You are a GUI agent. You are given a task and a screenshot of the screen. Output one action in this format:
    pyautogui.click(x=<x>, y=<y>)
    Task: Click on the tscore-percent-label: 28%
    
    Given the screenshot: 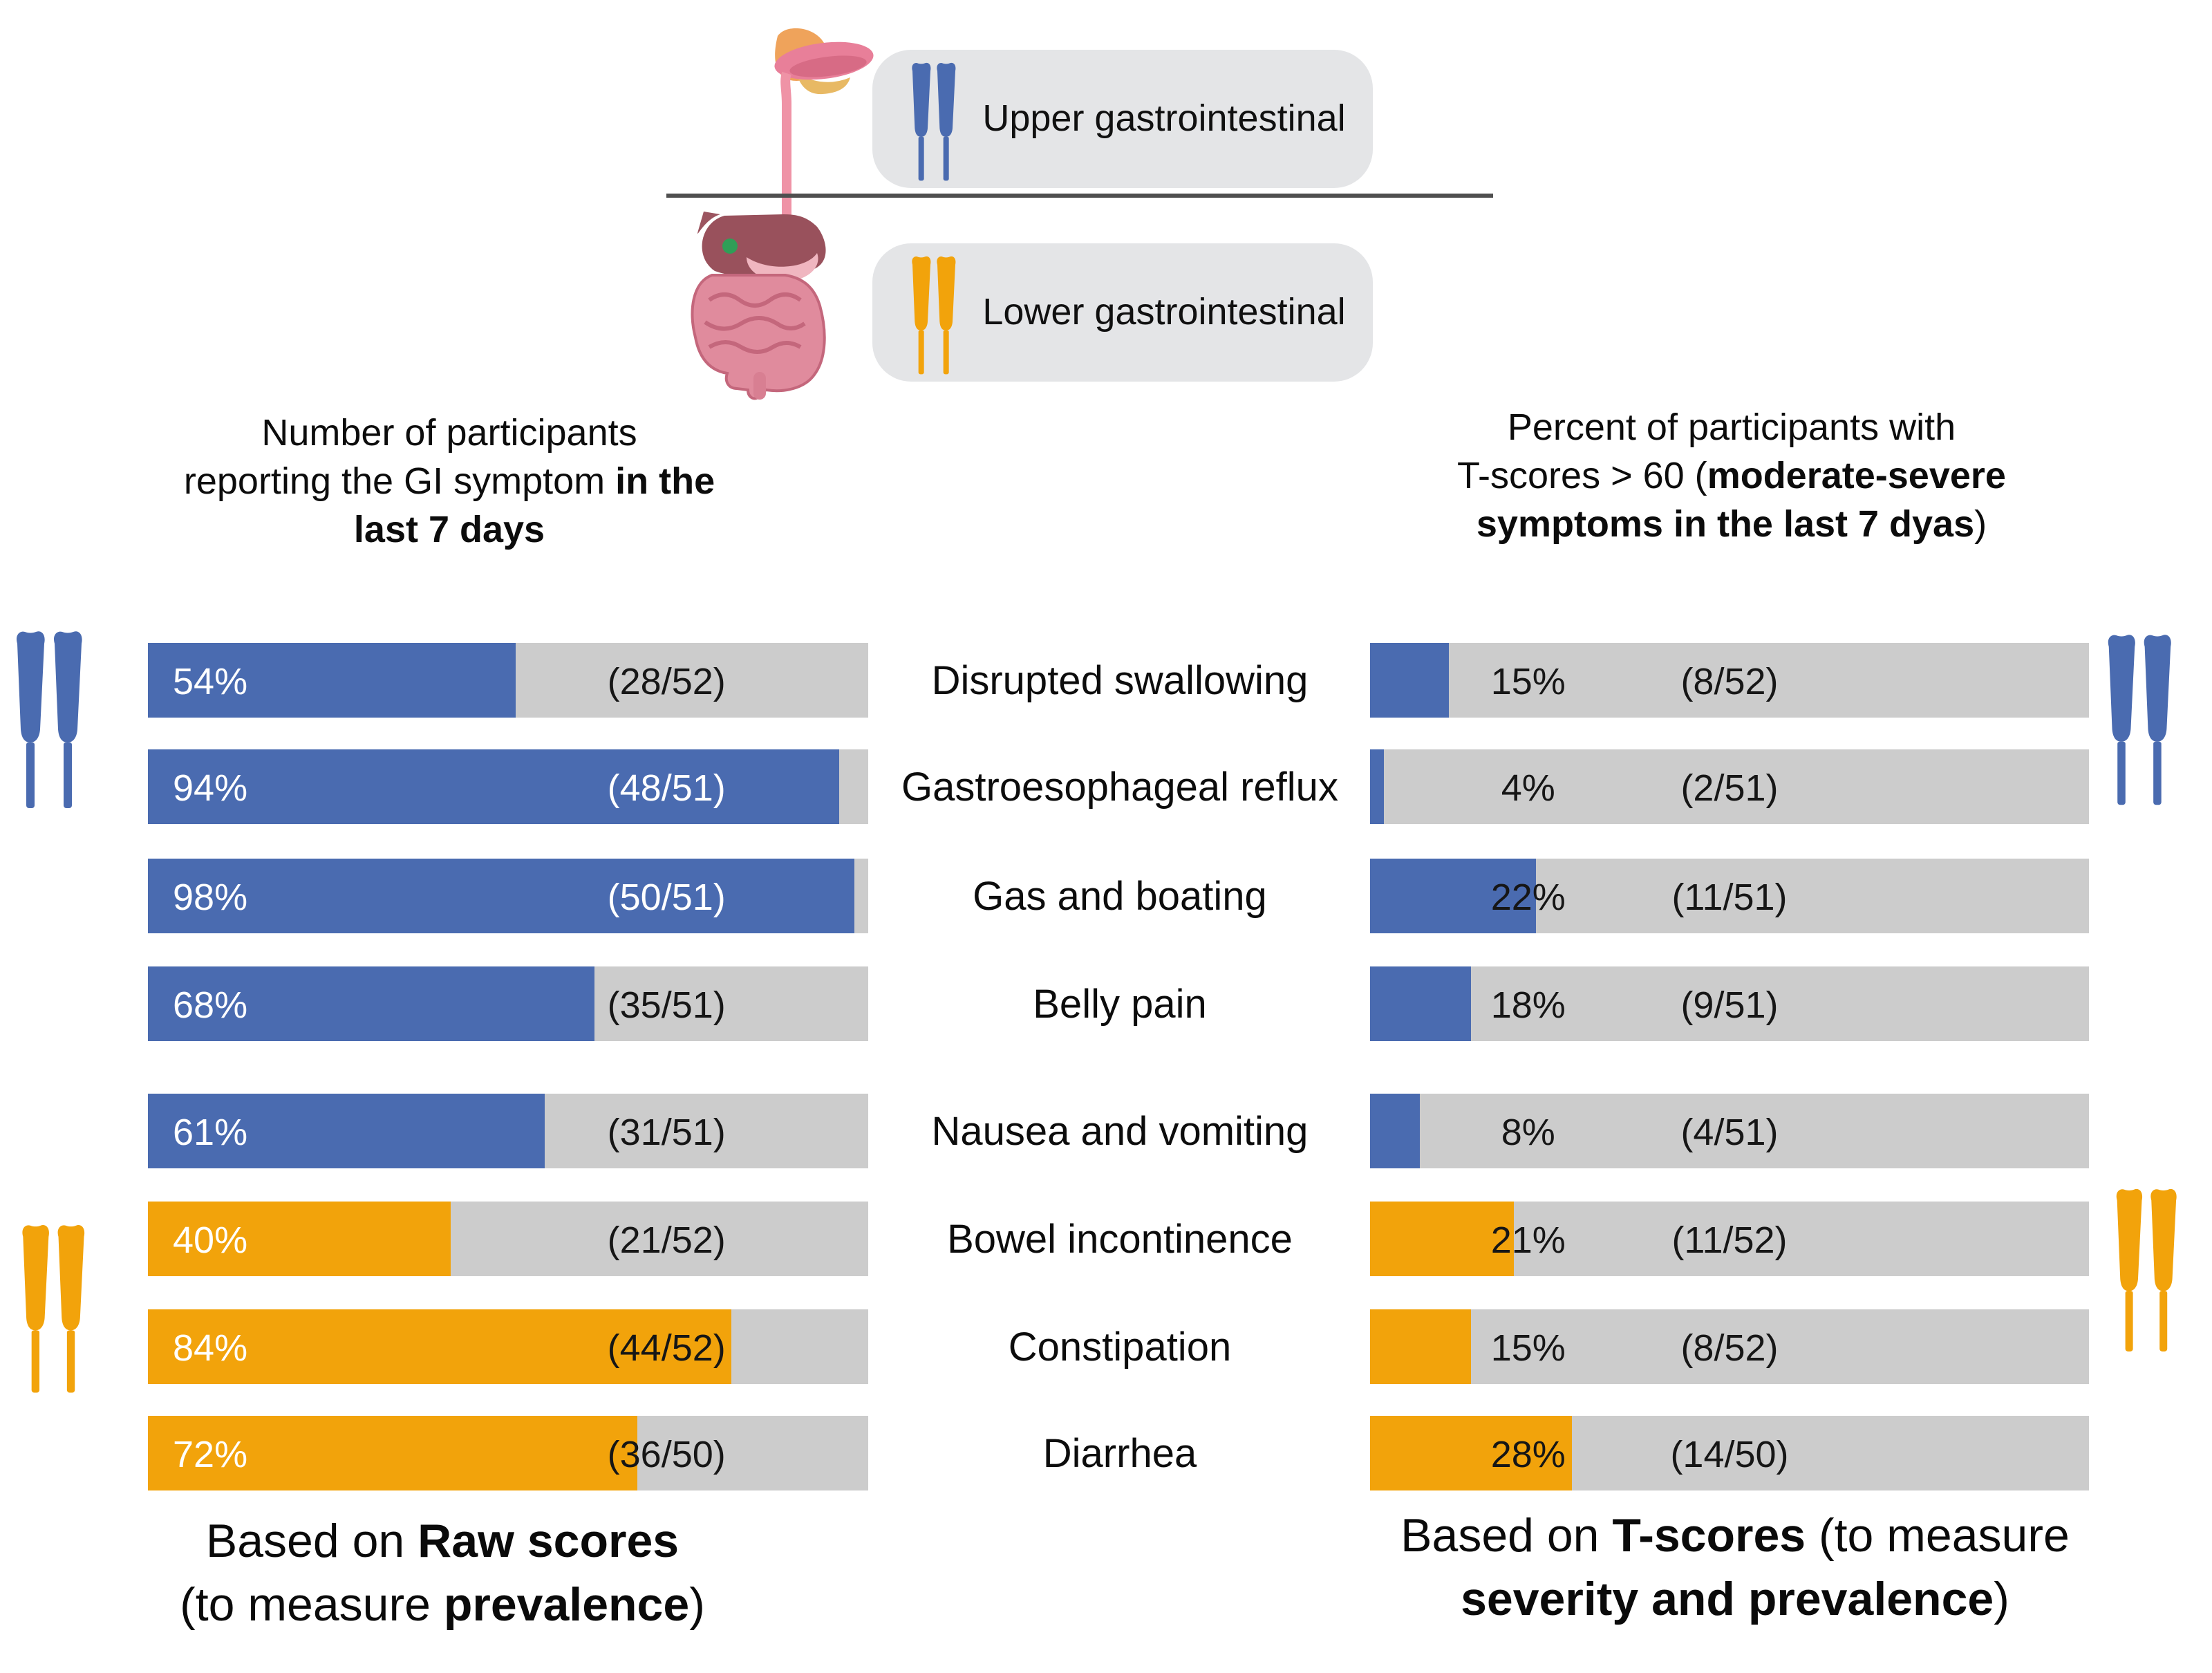 What is the action you would take?
    pyautogui.click(x=1528, y=1454)
    